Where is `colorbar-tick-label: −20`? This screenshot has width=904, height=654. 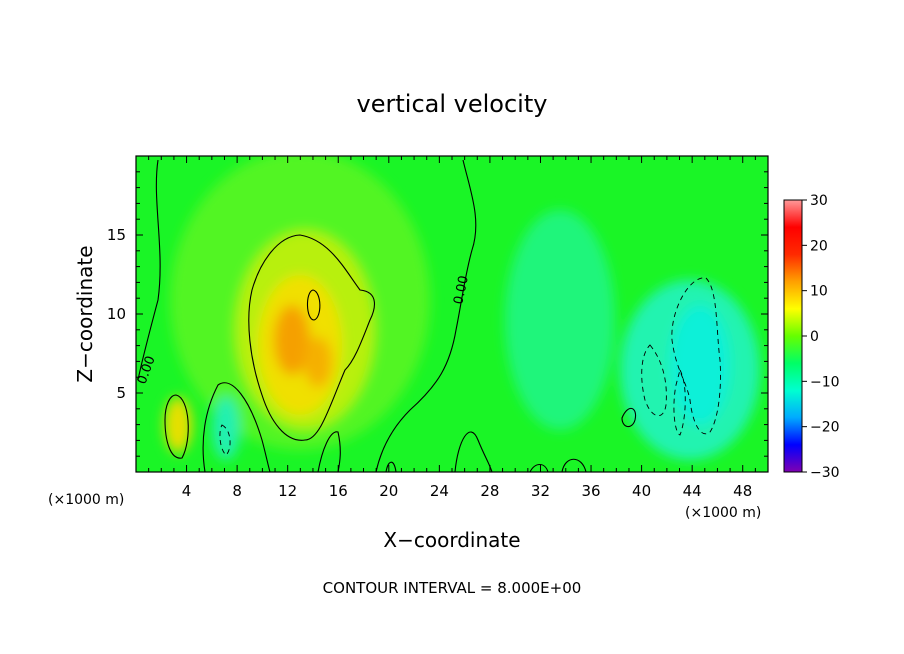 colorbar-tick-label: −20 is located at coordinates (825, 428).